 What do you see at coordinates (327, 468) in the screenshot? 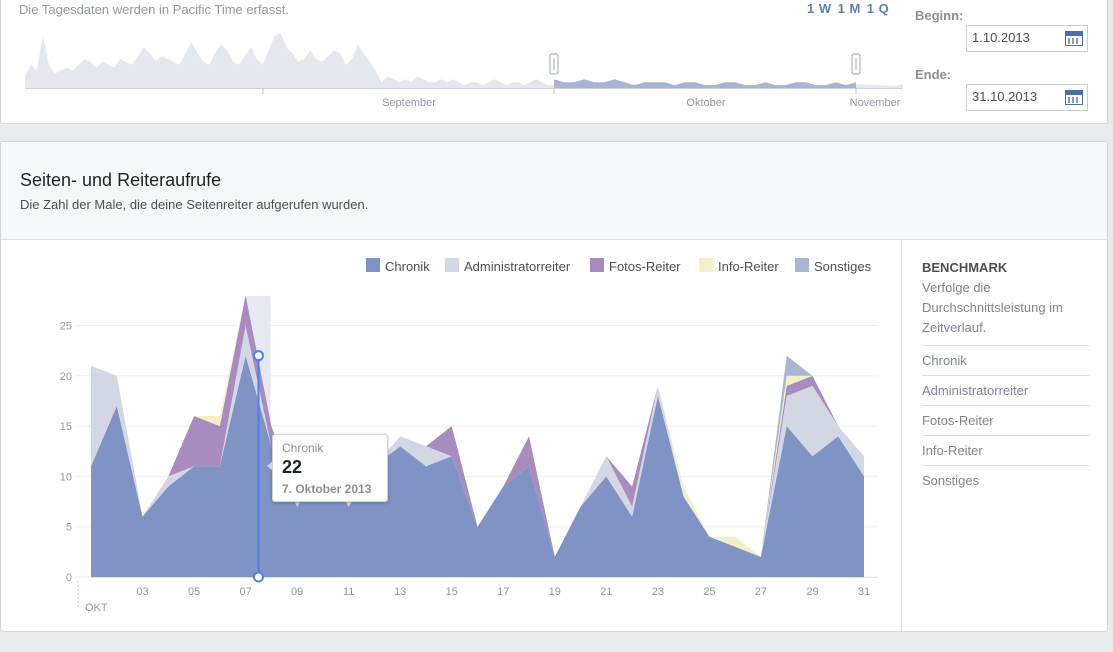
I see `chart-tooltip: Chronik 22 7. Oktober 2013` at bounding box center [327, 468].